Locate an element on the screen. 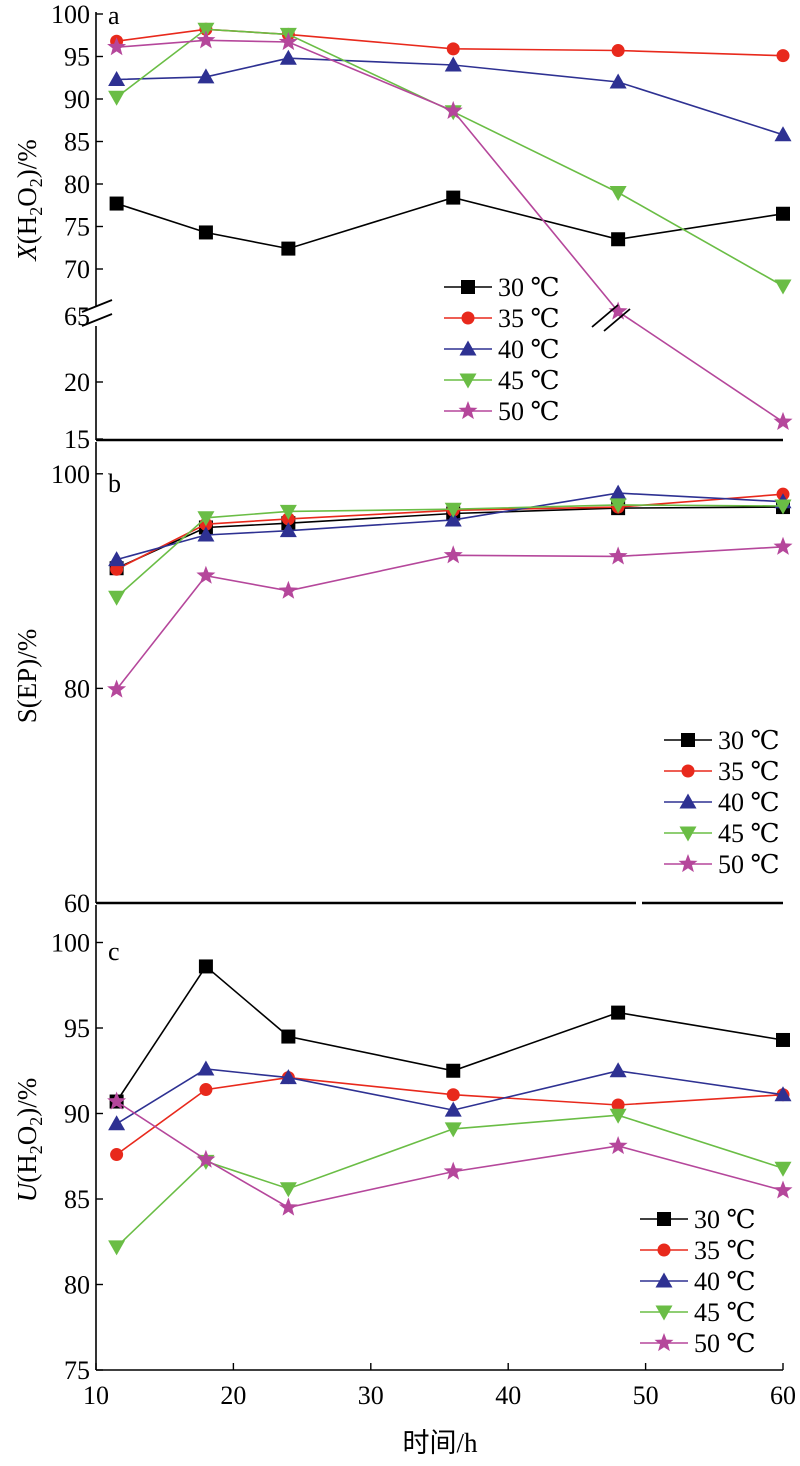  y-tick-label: 60 is located at coordinates (77, 903).